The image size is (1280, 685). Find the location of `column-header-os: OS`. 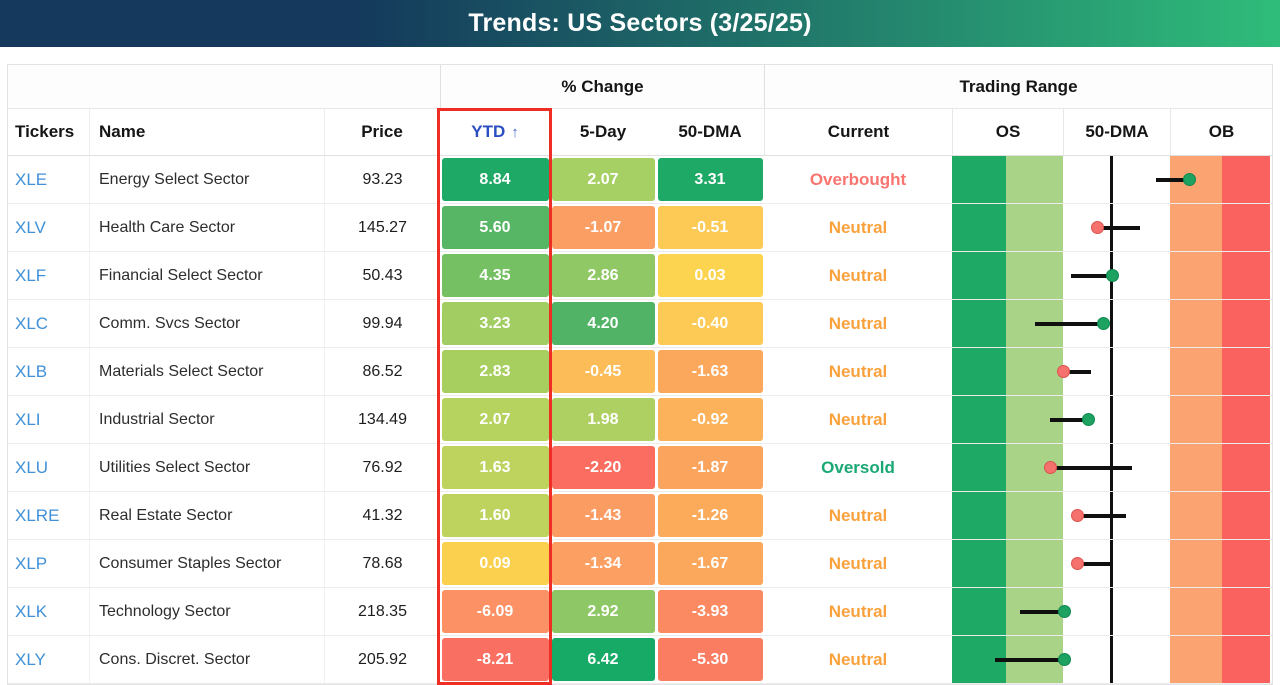

column-header-os: OS is located at coordinates (1007, 132).